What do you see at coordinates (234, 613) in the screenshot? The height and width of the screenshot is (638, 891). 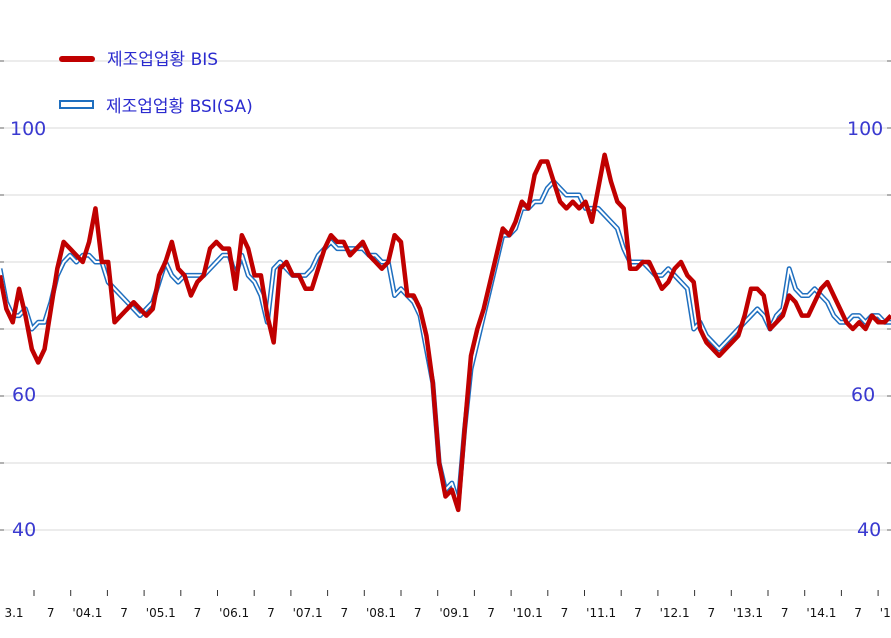 I see `x-tick-label-6: '06.1` at bounding box center [234, 613].